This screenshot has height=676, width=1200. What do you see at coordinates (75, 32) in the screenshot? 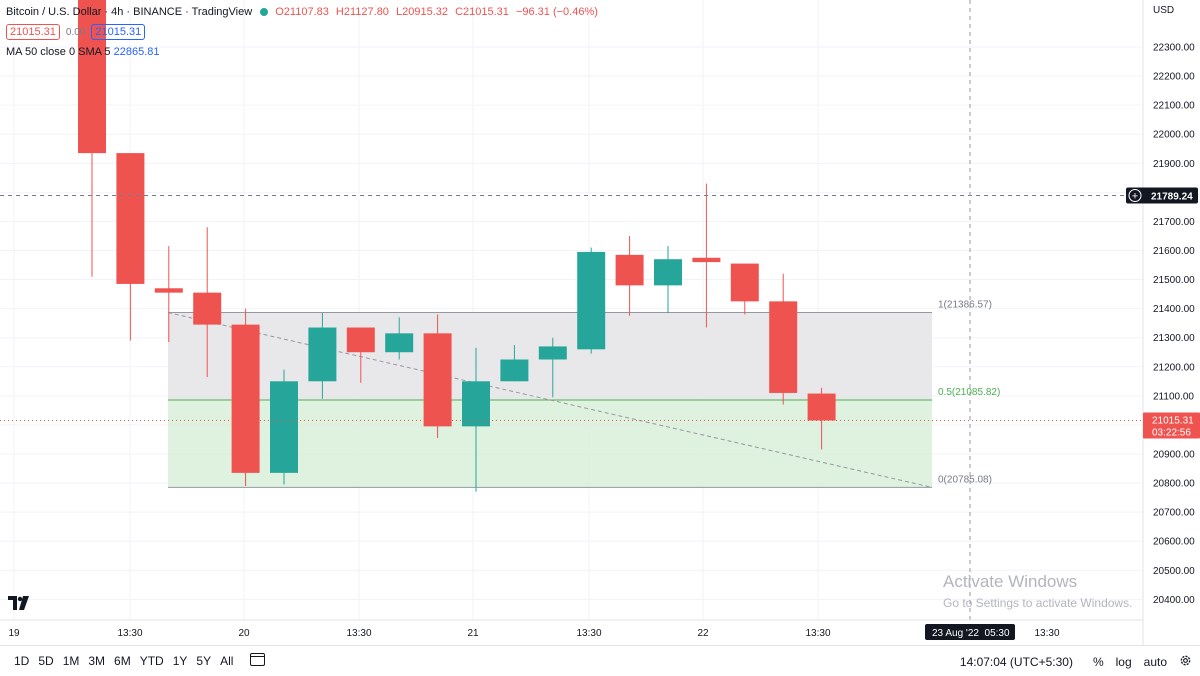
I see `spread-value: 0.00` at bounding box center [75, 32].